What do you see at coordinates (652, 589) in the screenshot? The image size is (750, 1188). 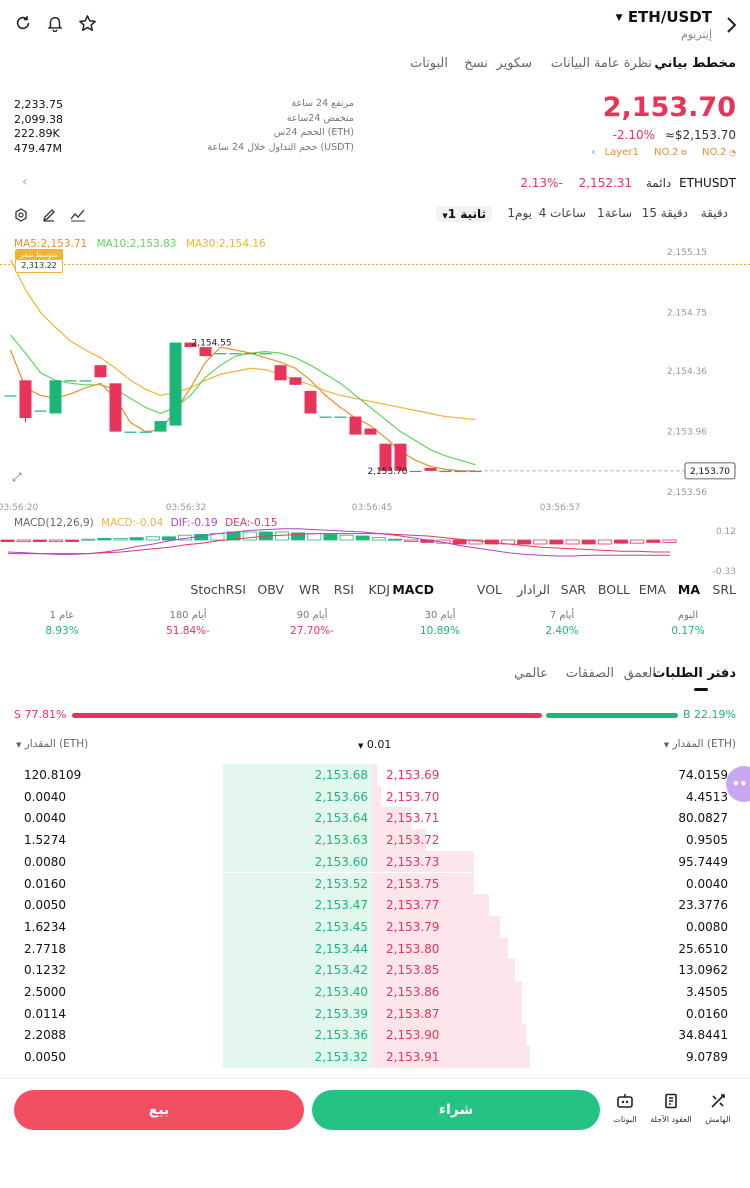 I see `indicator-1: EMA` at bounding box center [652, 589].